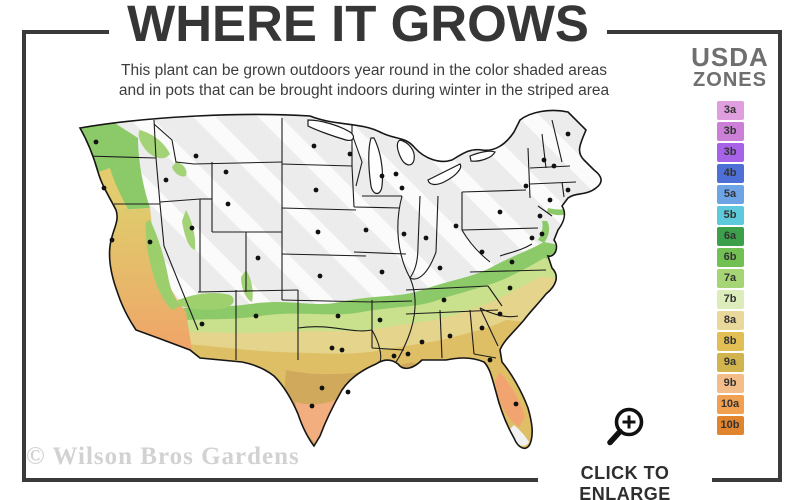  Describe the element at coordinates (730, 236) in the screenshot. I see `zone-chip-6a: 6a` at that location.